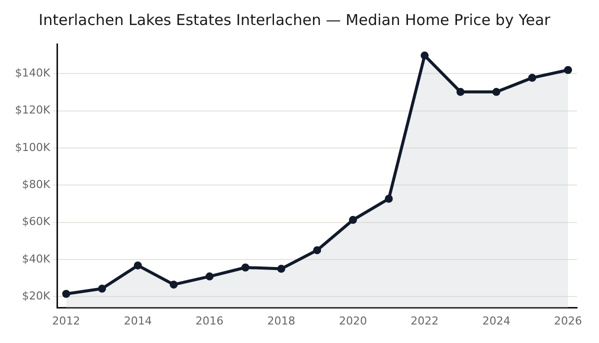  I want to click on x-tick-label: 2024, so click(496, 321).